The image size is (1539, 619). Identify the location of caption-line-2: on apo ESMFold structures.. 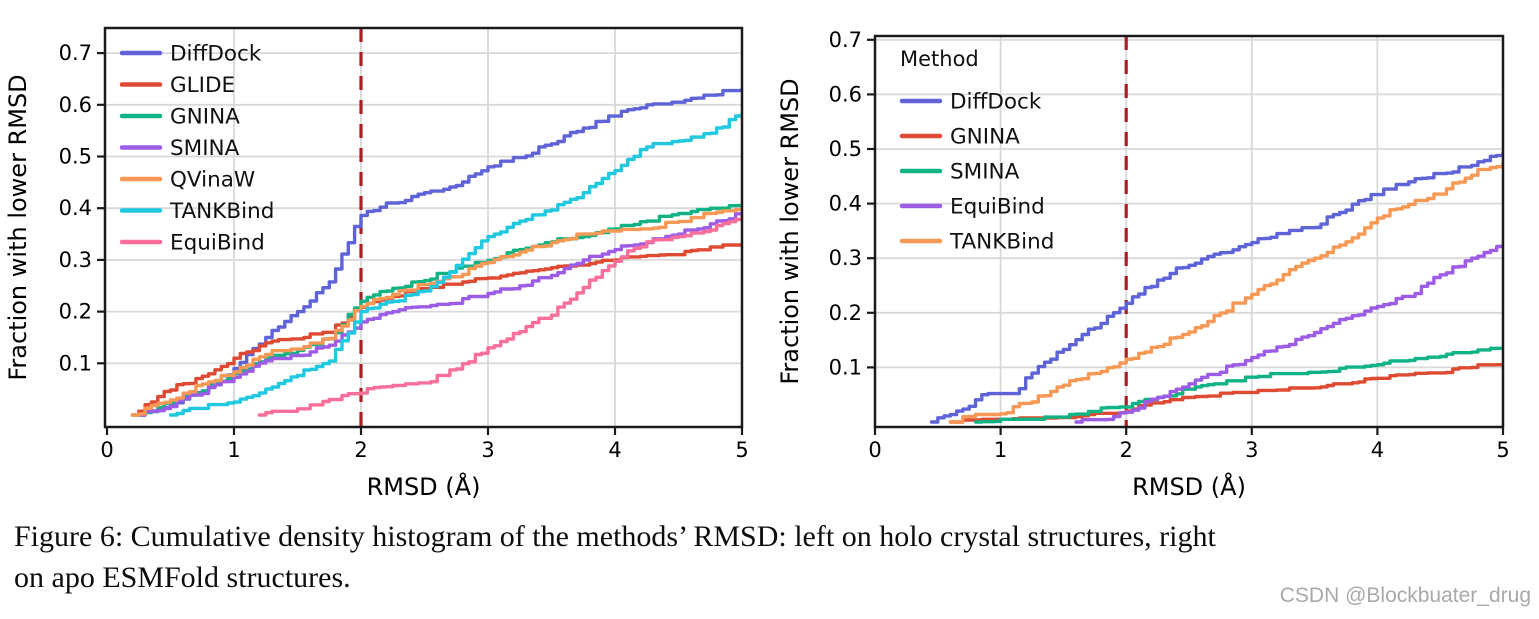
(182, 577).